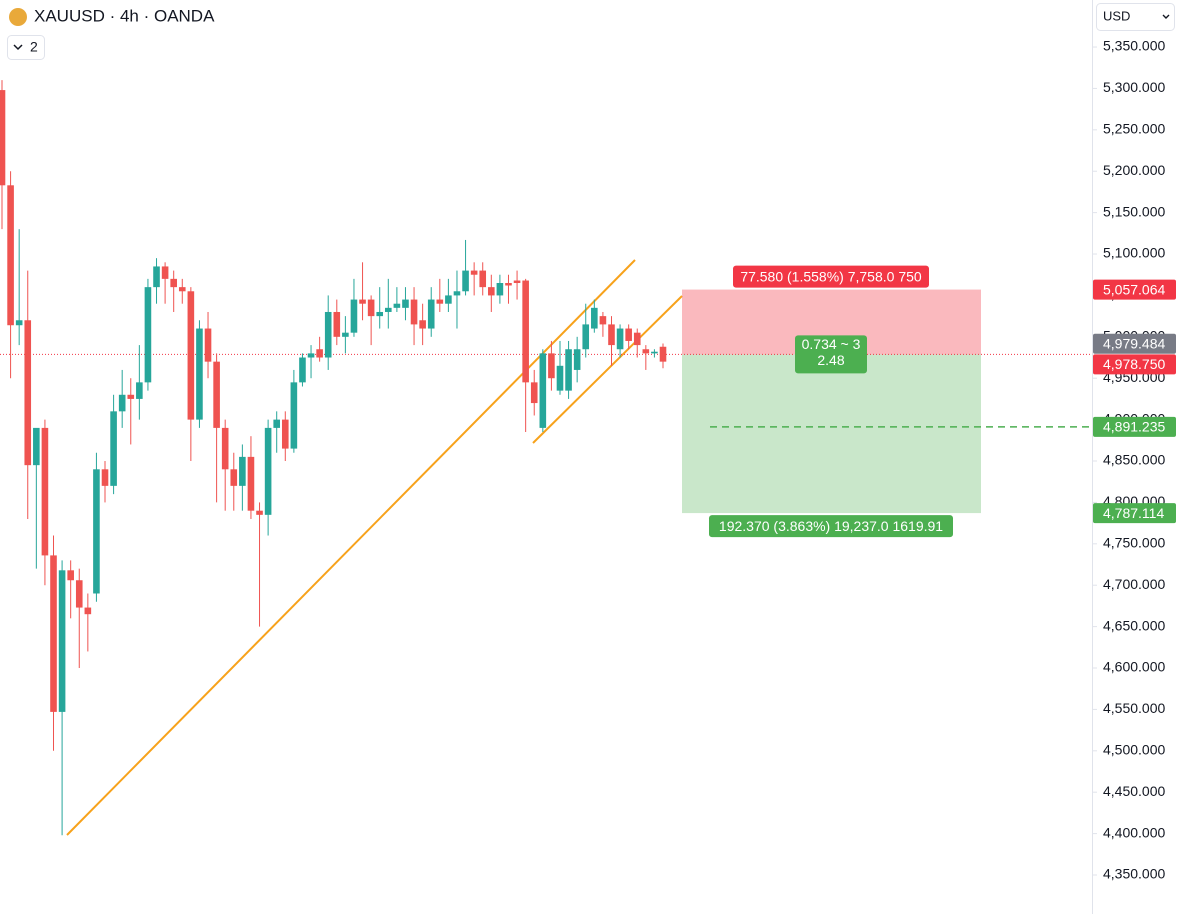 The image size is (1178, 914). Describe the element at coordinates (1134, 460) in the screenshot. I see `y-tick-label: 4,850.000` at that location.